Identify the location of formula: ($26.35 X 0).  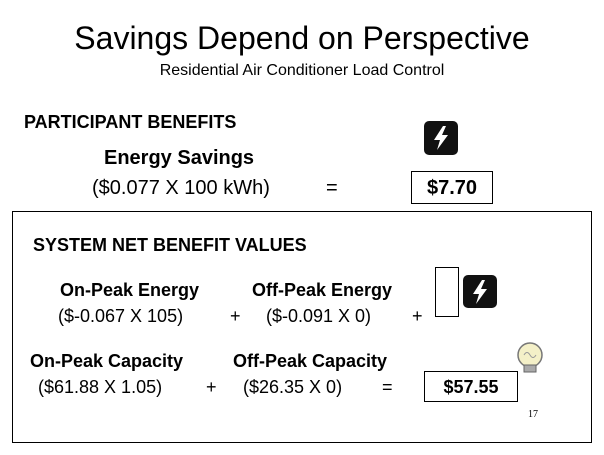
(293, 387).